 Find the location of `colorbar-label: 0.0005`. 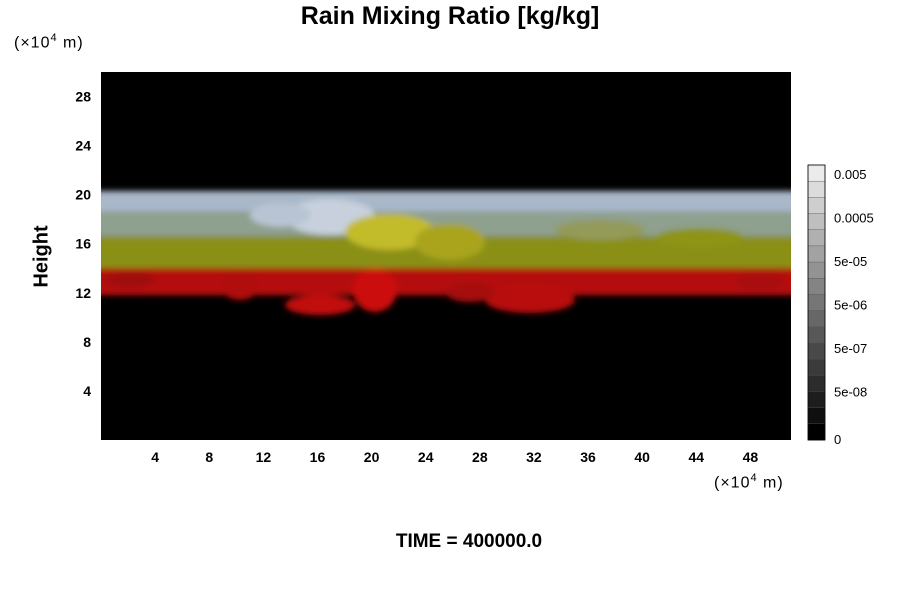

colorbar-label: 0.0005 is located at coordinates (854, 218).